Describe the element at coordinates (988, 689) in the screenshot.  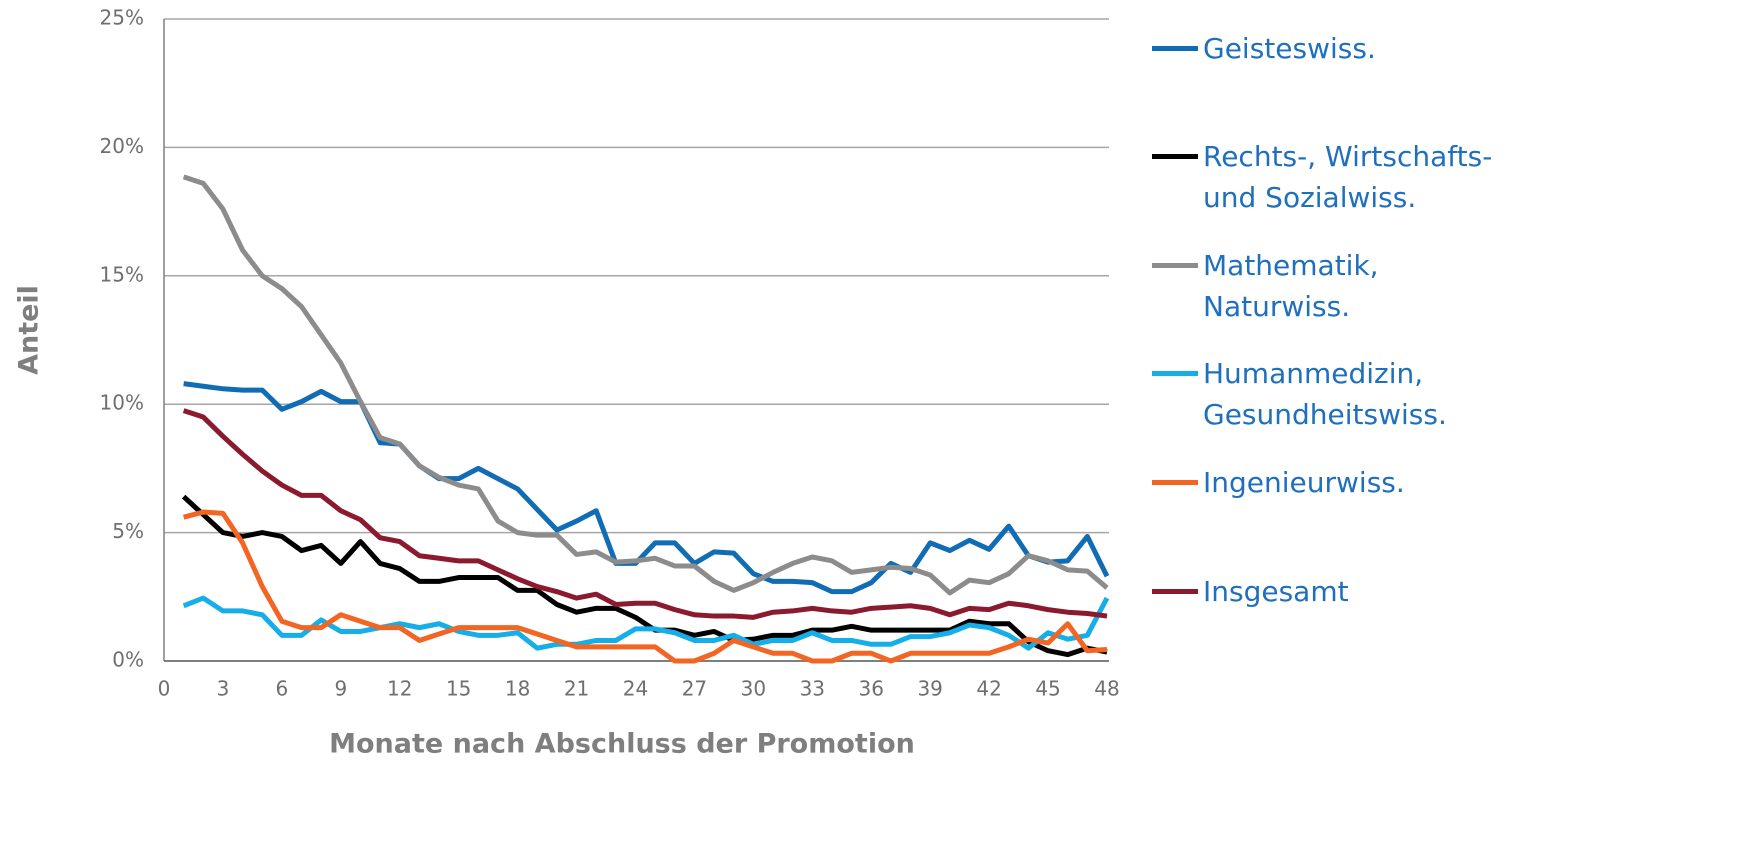
I see `x-tick-label: 42` at that location.